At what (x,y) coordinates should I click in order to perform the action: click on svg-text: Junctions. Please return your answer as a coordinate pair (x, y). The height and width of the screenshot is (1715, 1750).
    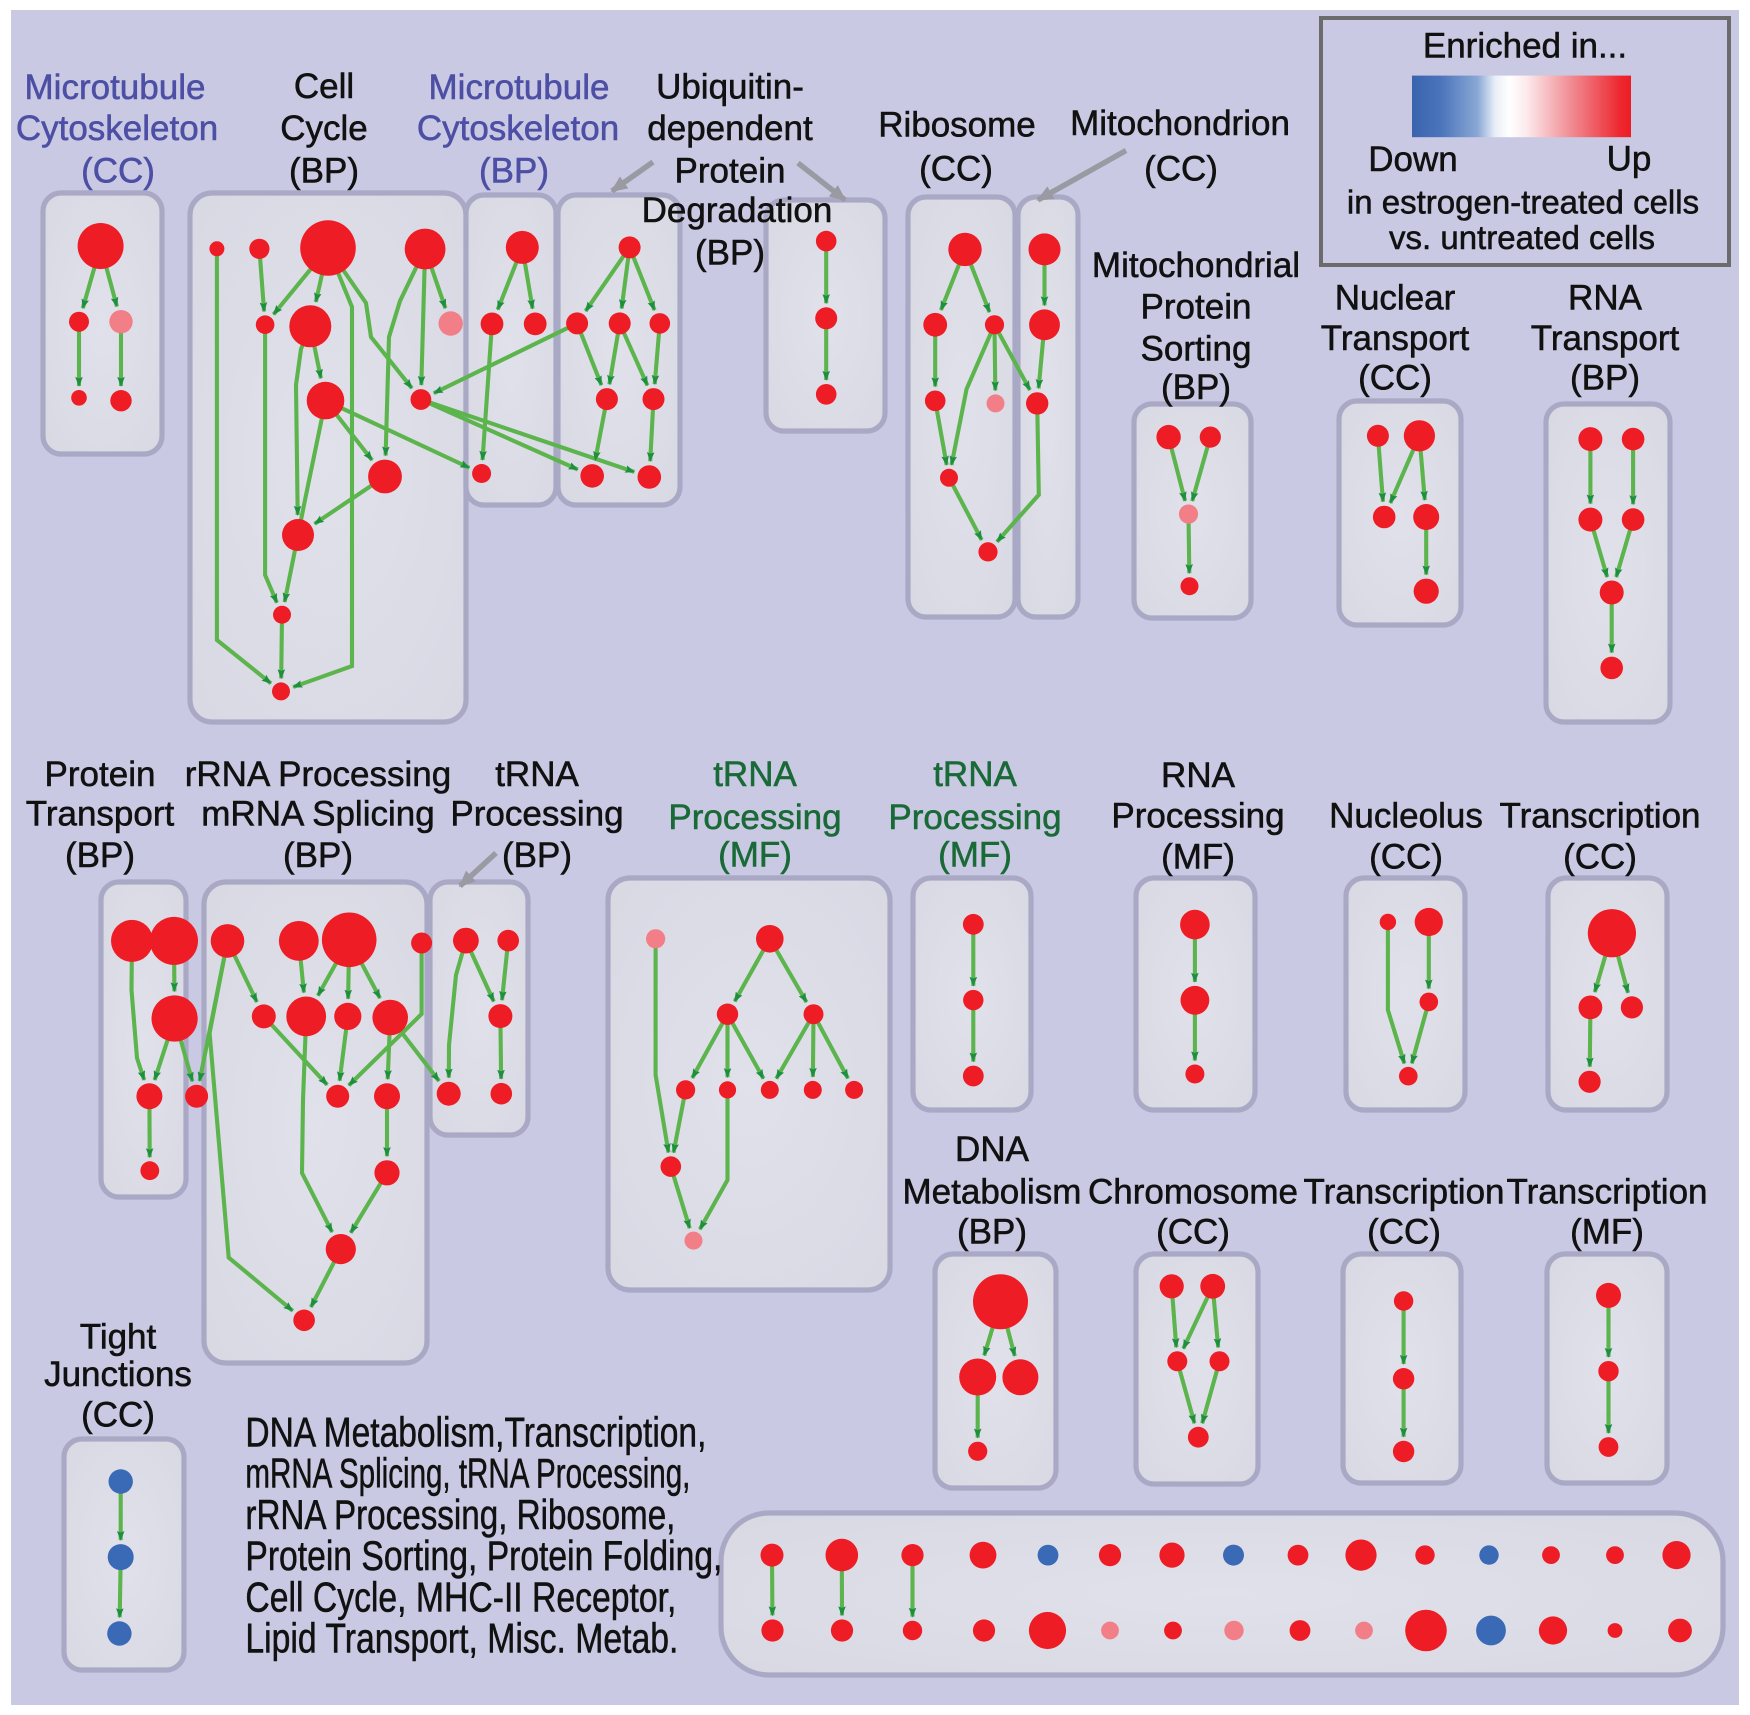
    Looking at the image, I should click on (118, 1374).